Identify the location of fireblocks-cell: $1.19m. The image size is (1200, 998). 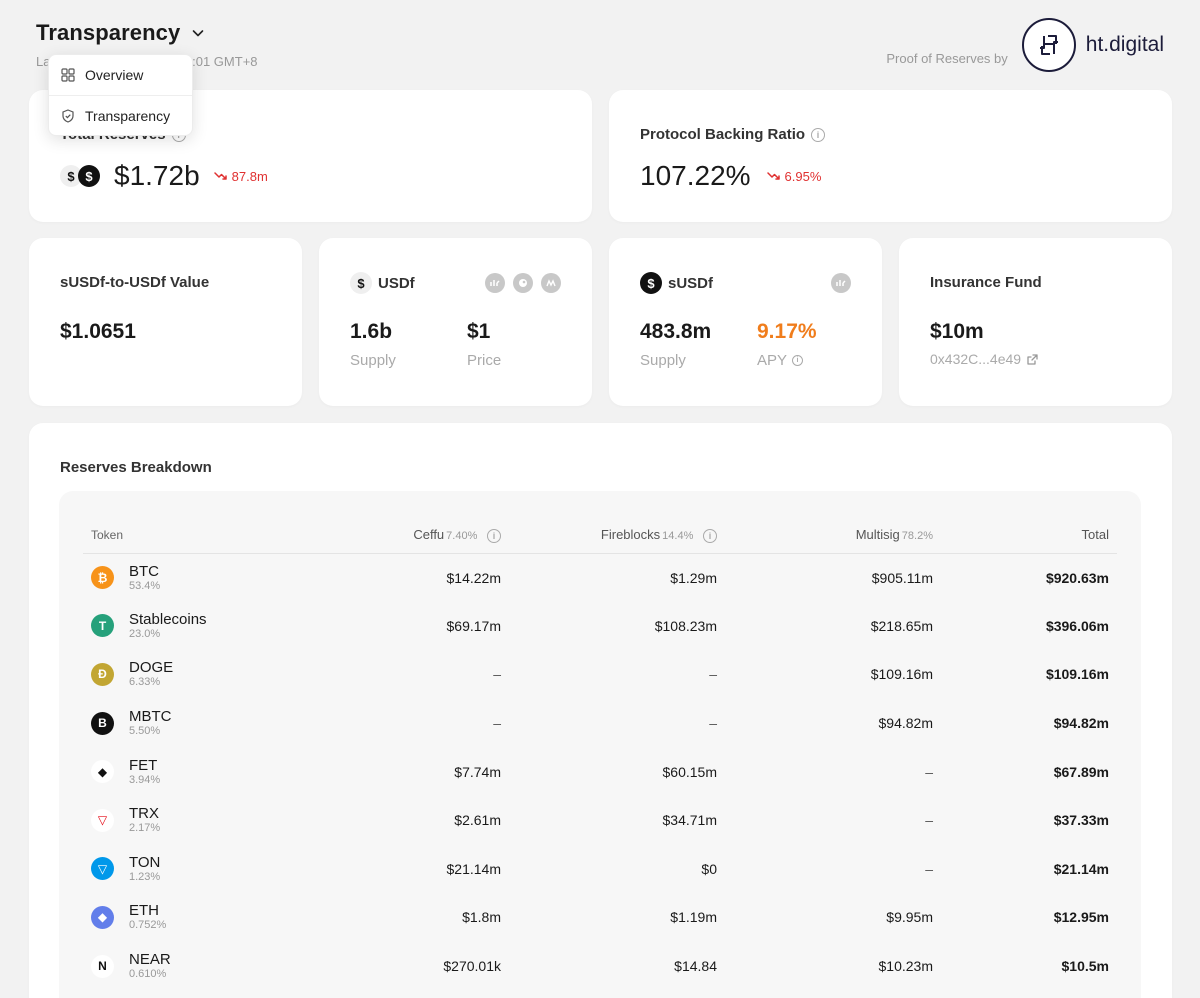
(693, 917).